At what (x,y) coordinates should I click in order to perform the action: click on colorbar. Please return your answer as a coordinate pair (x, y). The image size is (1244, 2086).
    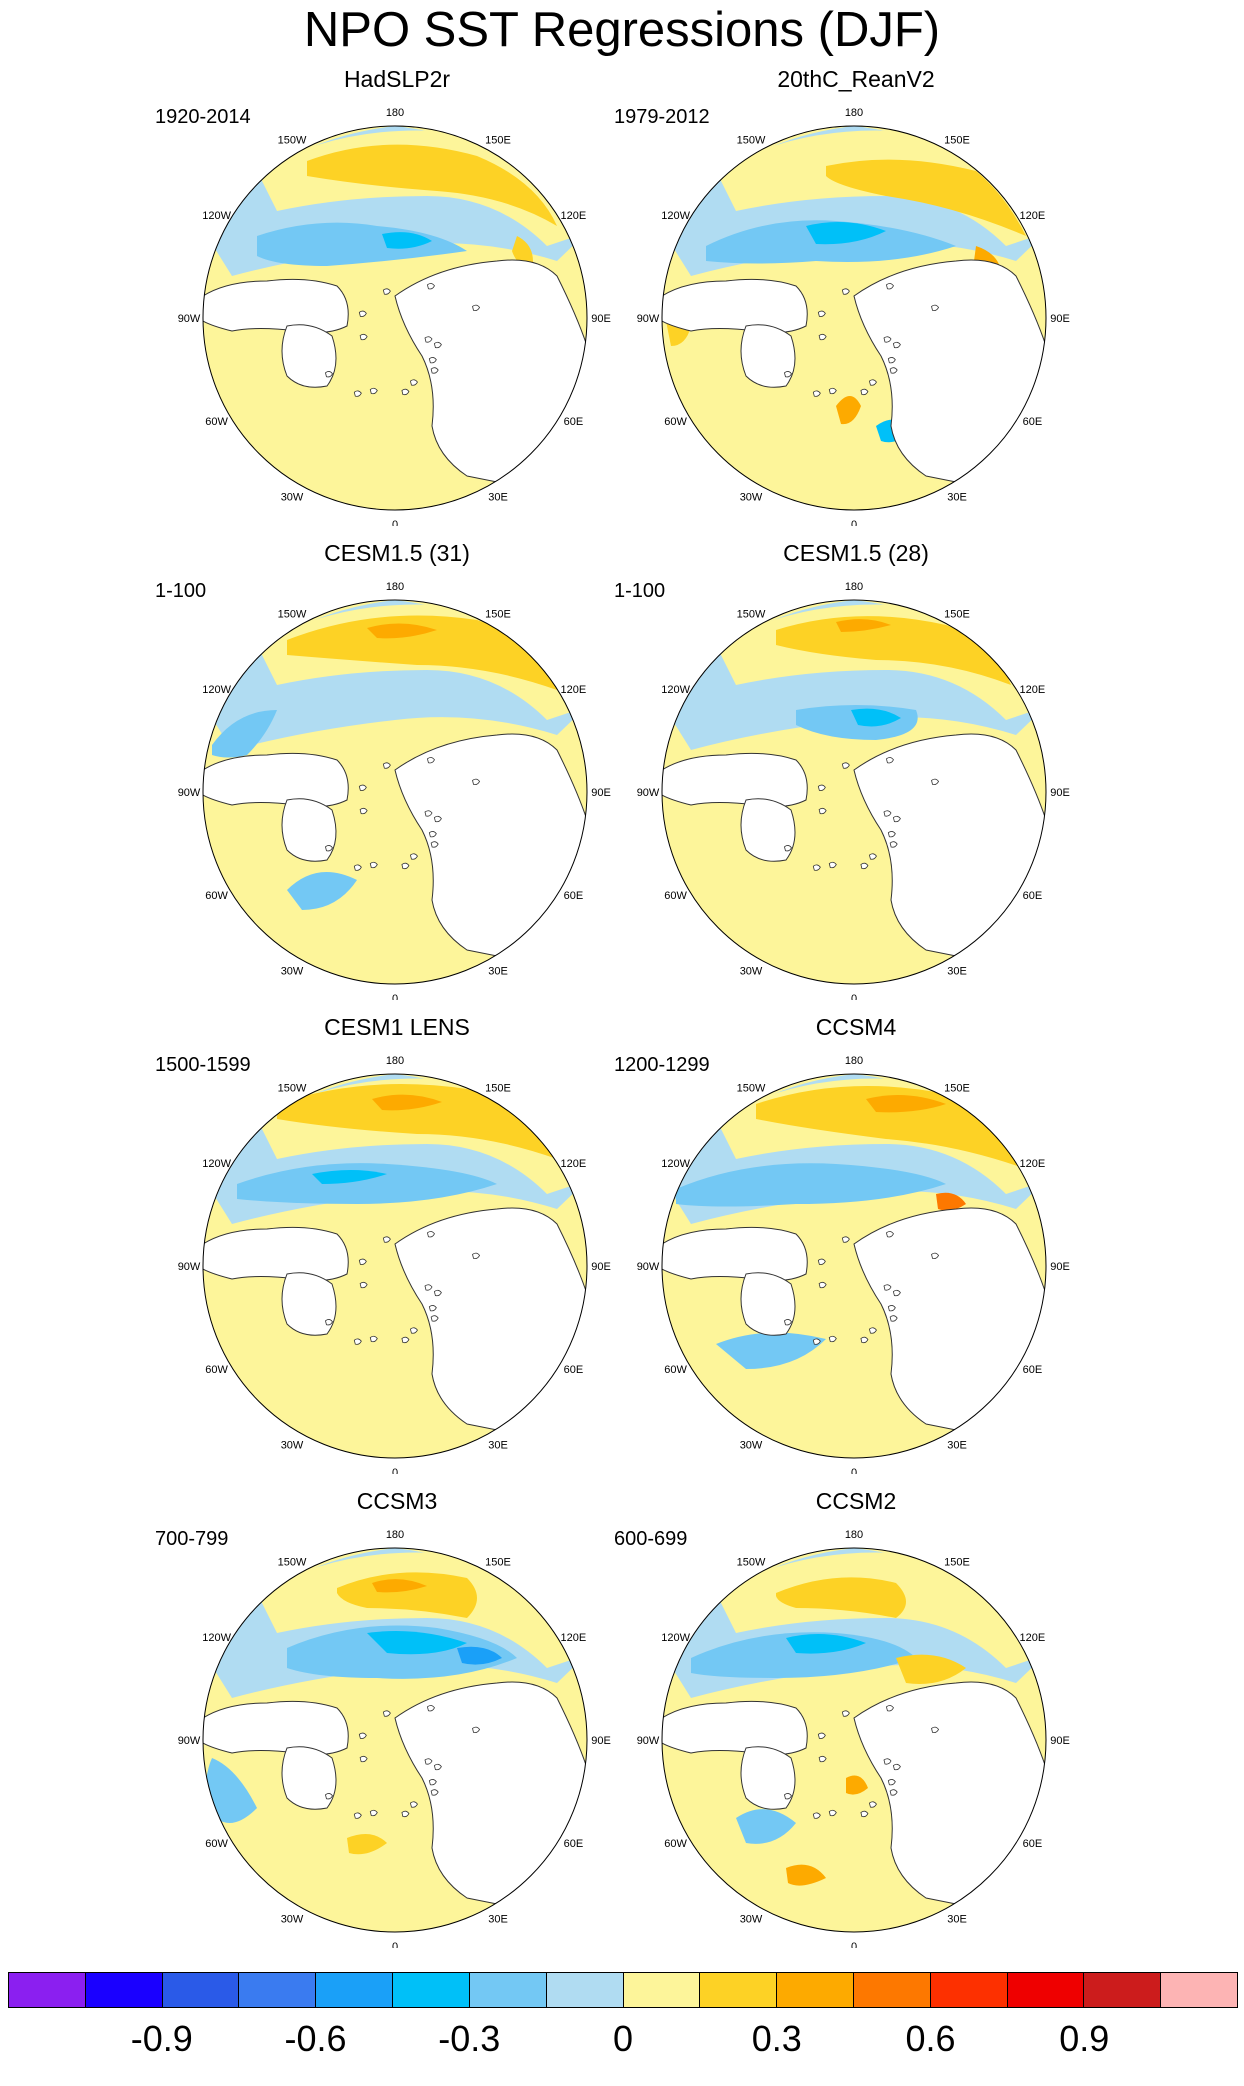
    Looking at the image, I should click on (623, 1990).